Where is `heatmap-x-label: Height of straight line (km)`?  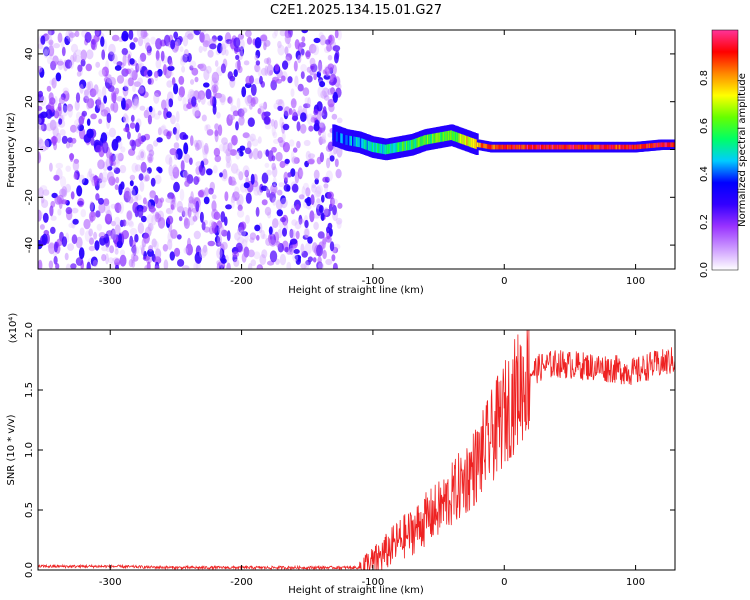
heatmap-x-label: Height of straight line (km) is located at coordinates (356, 290).